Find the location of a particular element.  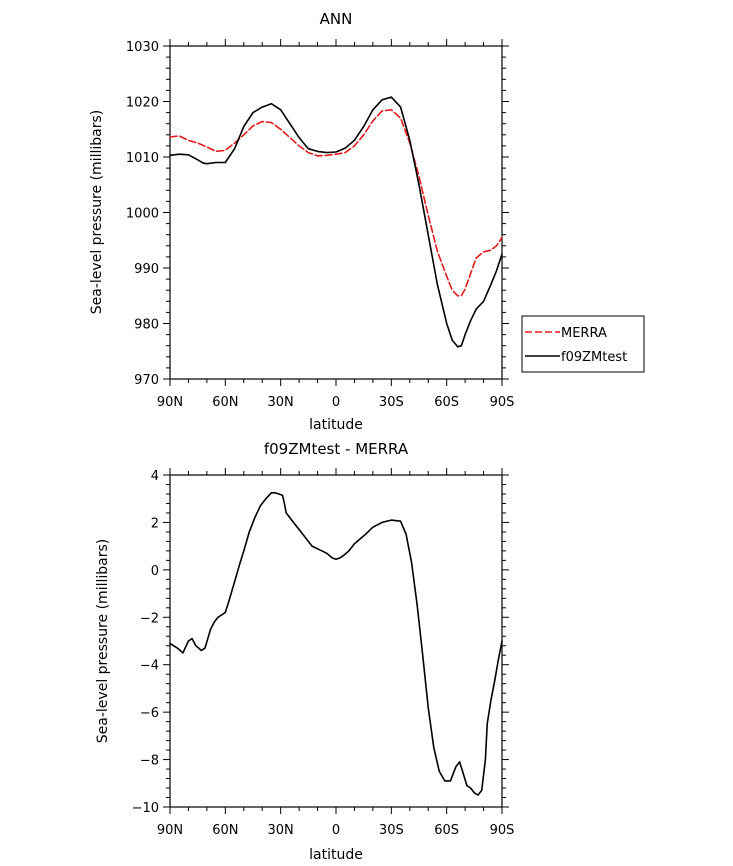

chart-title: ANN is located at coordinates (336, 19).